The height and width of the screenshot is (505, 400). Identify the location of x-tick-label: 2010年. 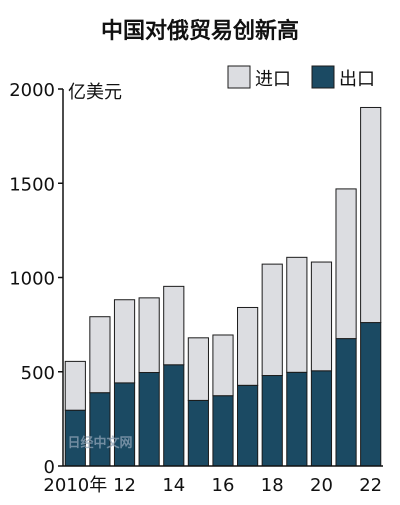
(75, 485).